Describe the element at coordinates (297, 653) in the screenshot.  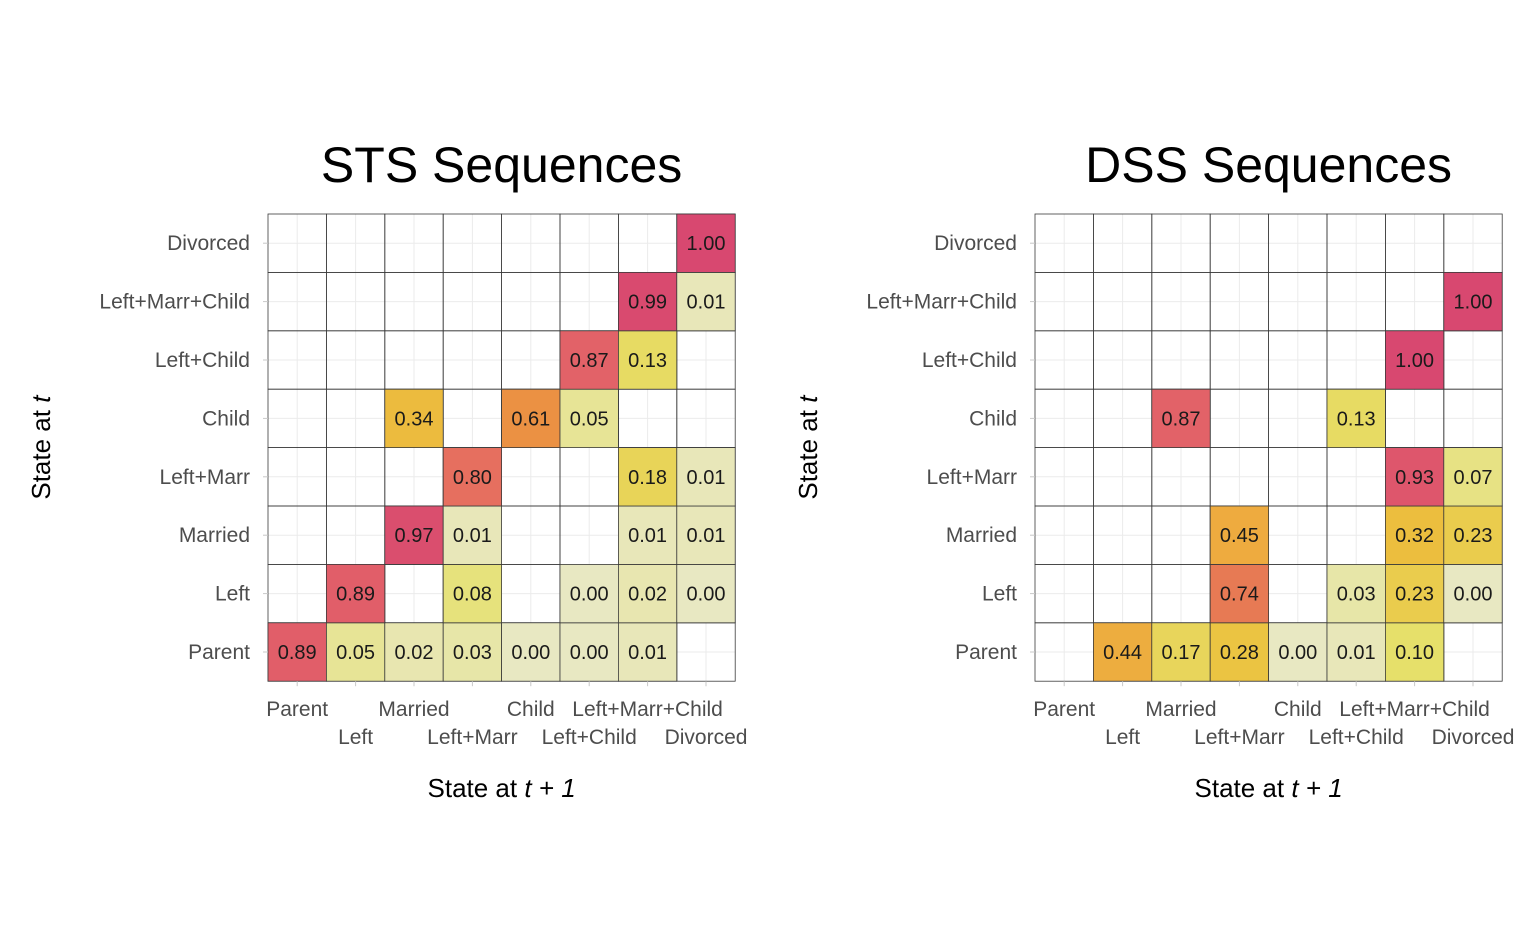
I see `cell-value-label: 0.89` at that location.